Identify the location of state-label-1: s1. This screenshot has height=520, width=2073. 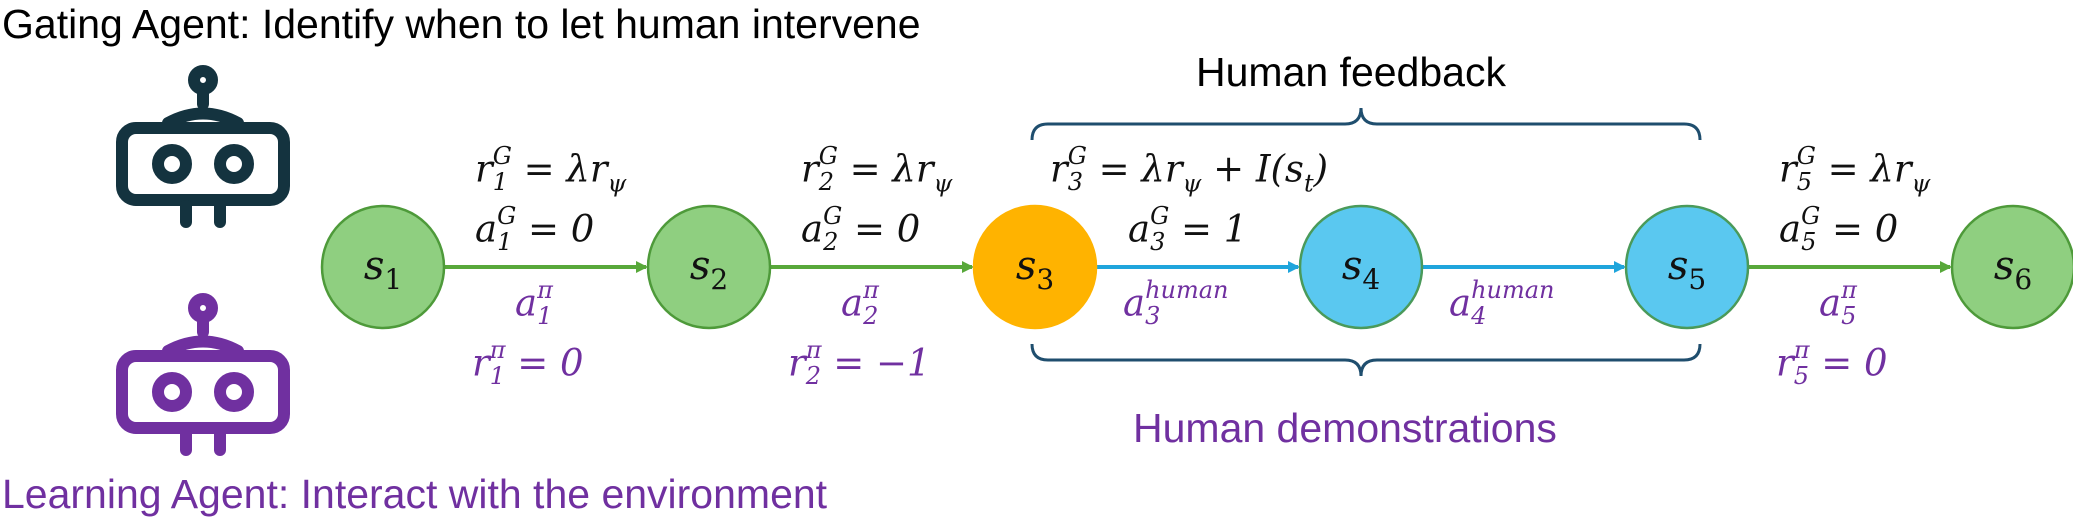
(383, 269).